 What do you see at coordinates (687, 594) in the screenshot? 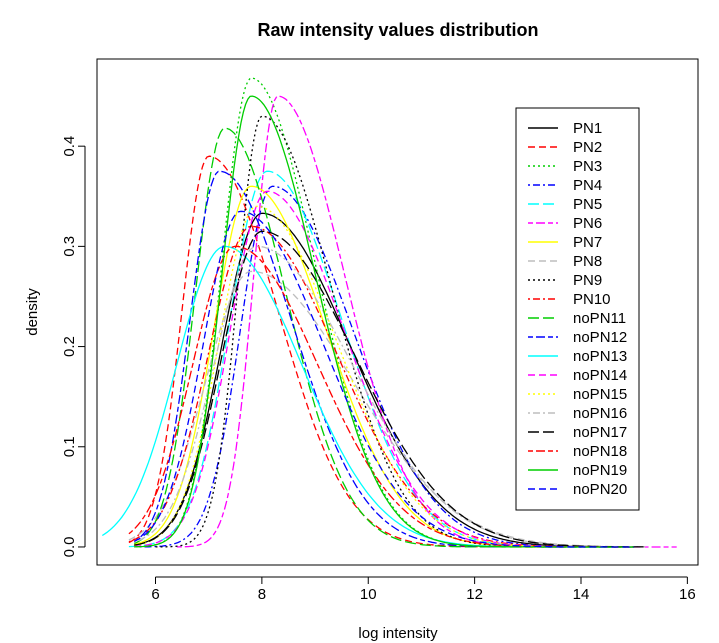
I see `x-tick-label: 16` at bounding box center [687, 594].